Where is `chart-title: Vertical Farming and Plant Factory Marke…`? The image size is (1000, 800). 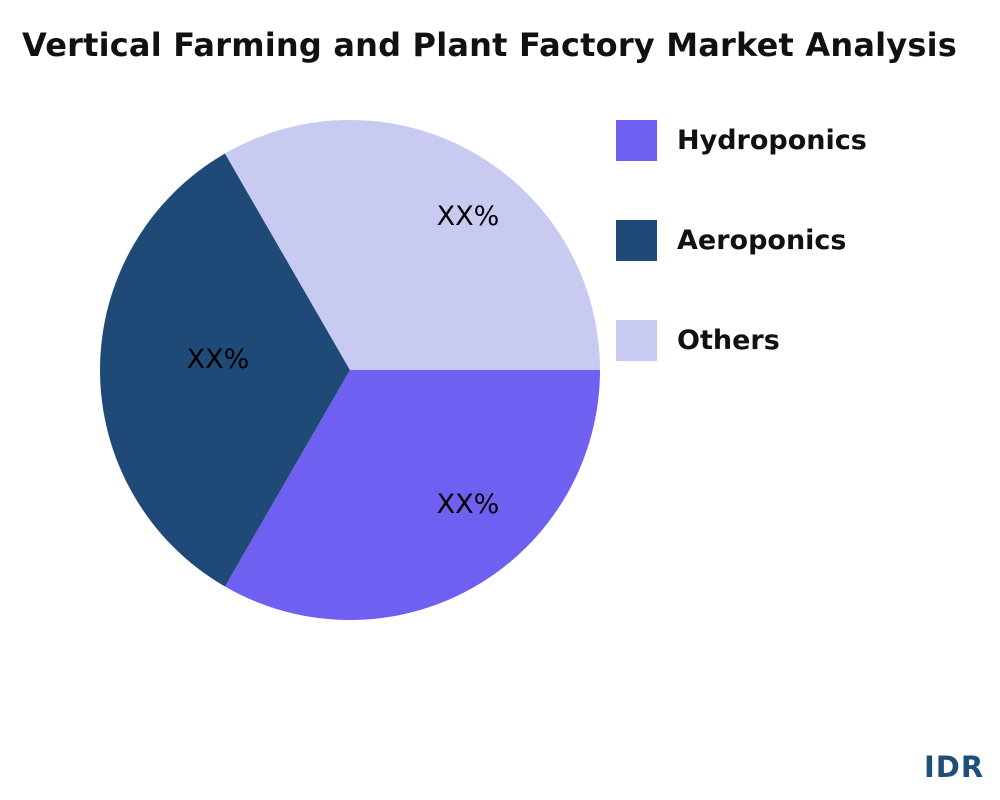 chart-title: Vertical Farming and Plant Factory Marke… is located at coordinates (490, 45).